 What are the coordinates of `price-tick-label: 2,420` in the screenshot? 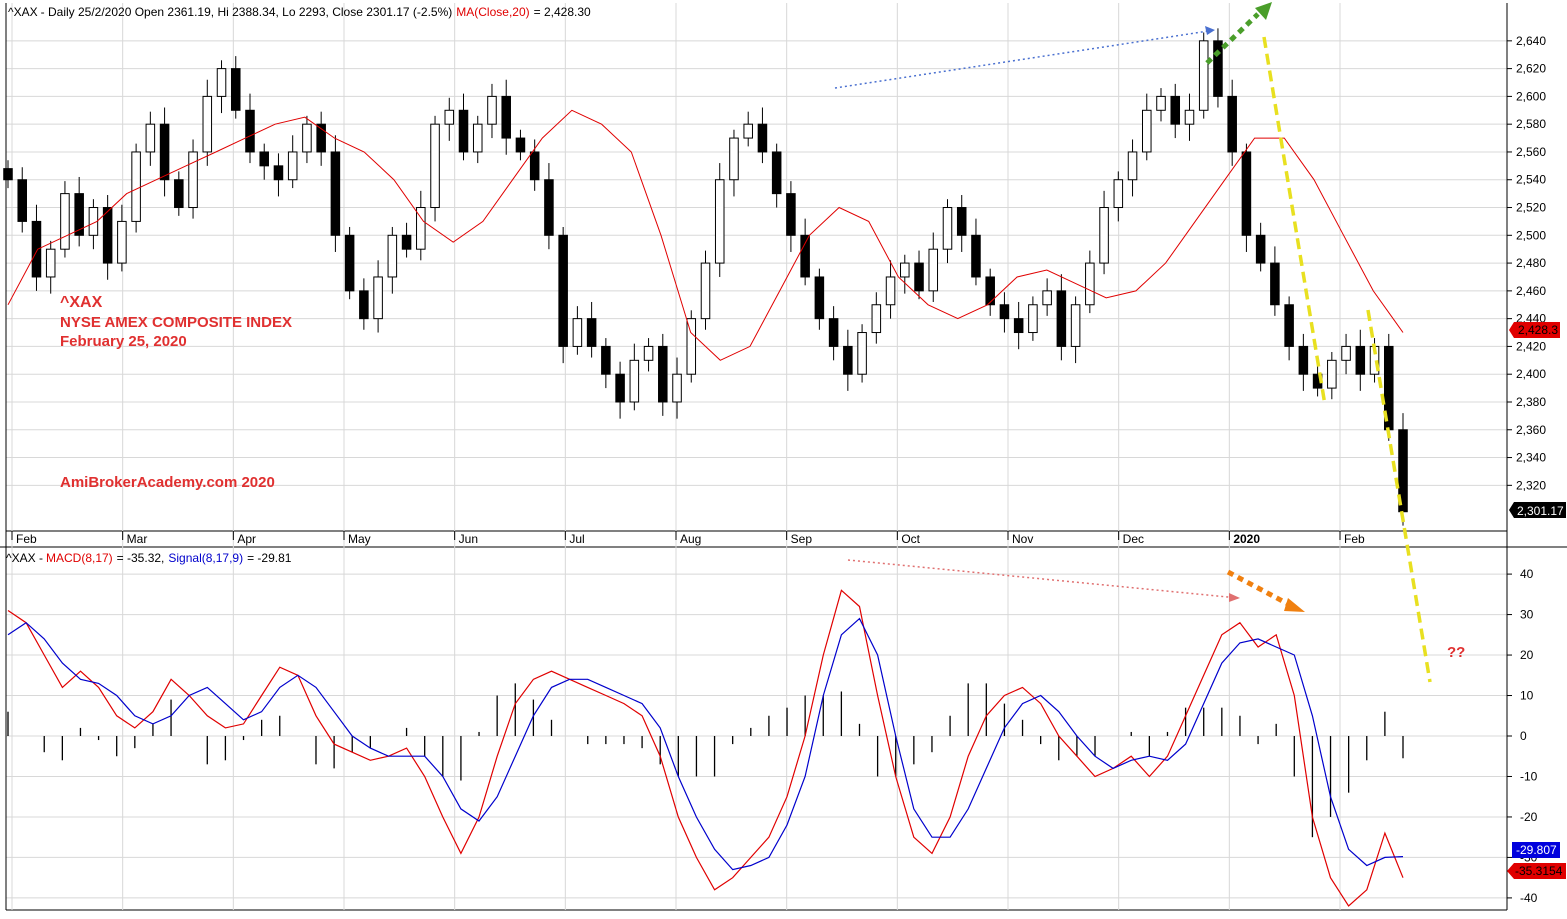 It's located at (1531, 346).